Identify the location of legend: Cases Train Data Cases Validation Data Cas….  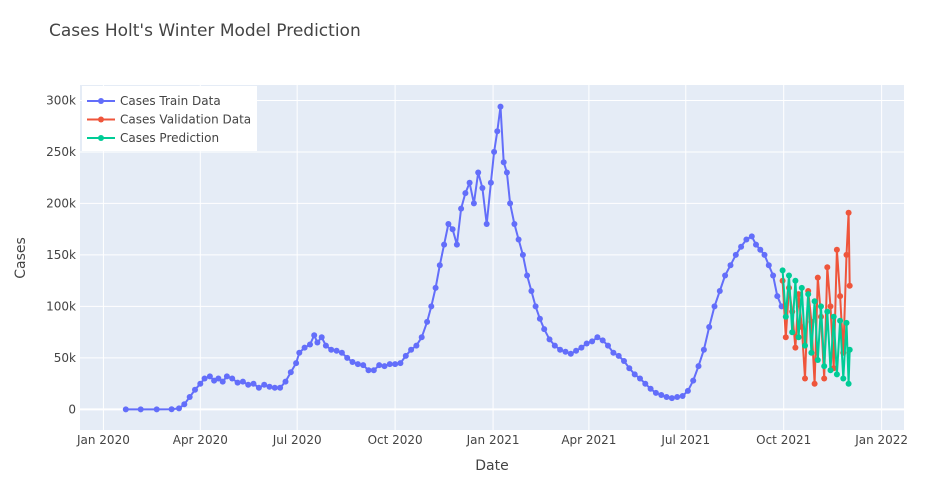
(169, 118).